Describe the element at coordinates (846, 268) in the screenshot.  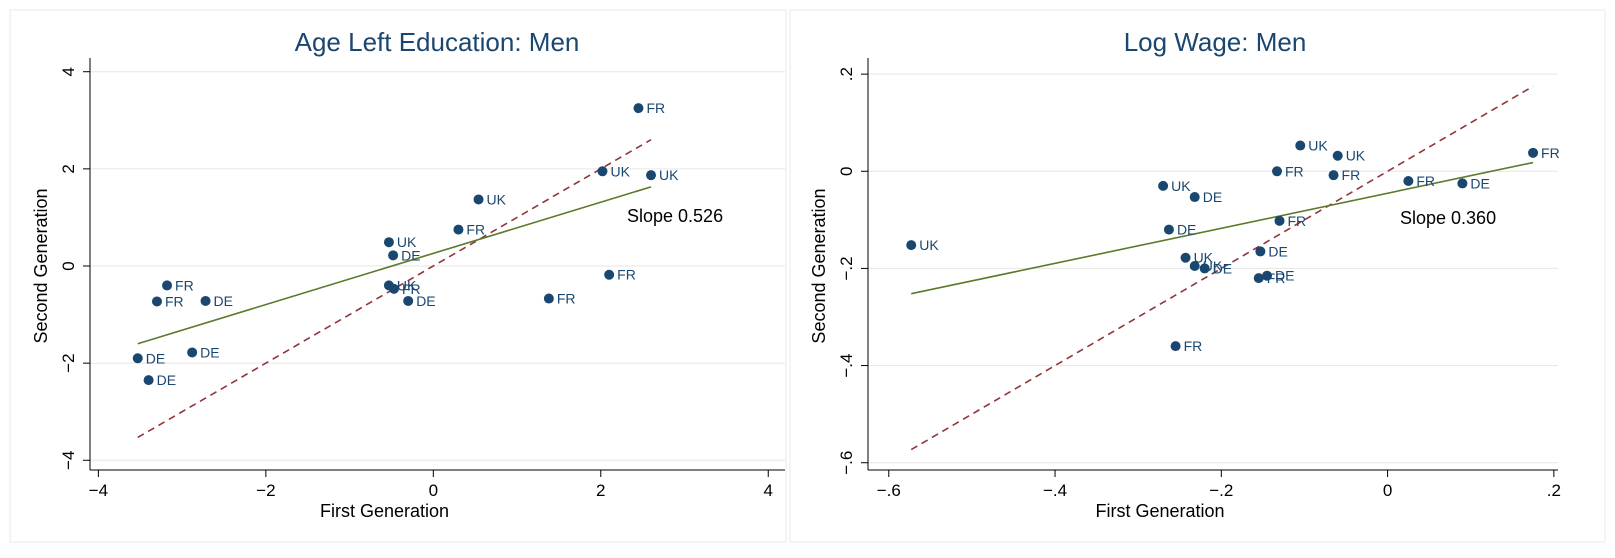
I see `y-tick-label: −.2` at that location.